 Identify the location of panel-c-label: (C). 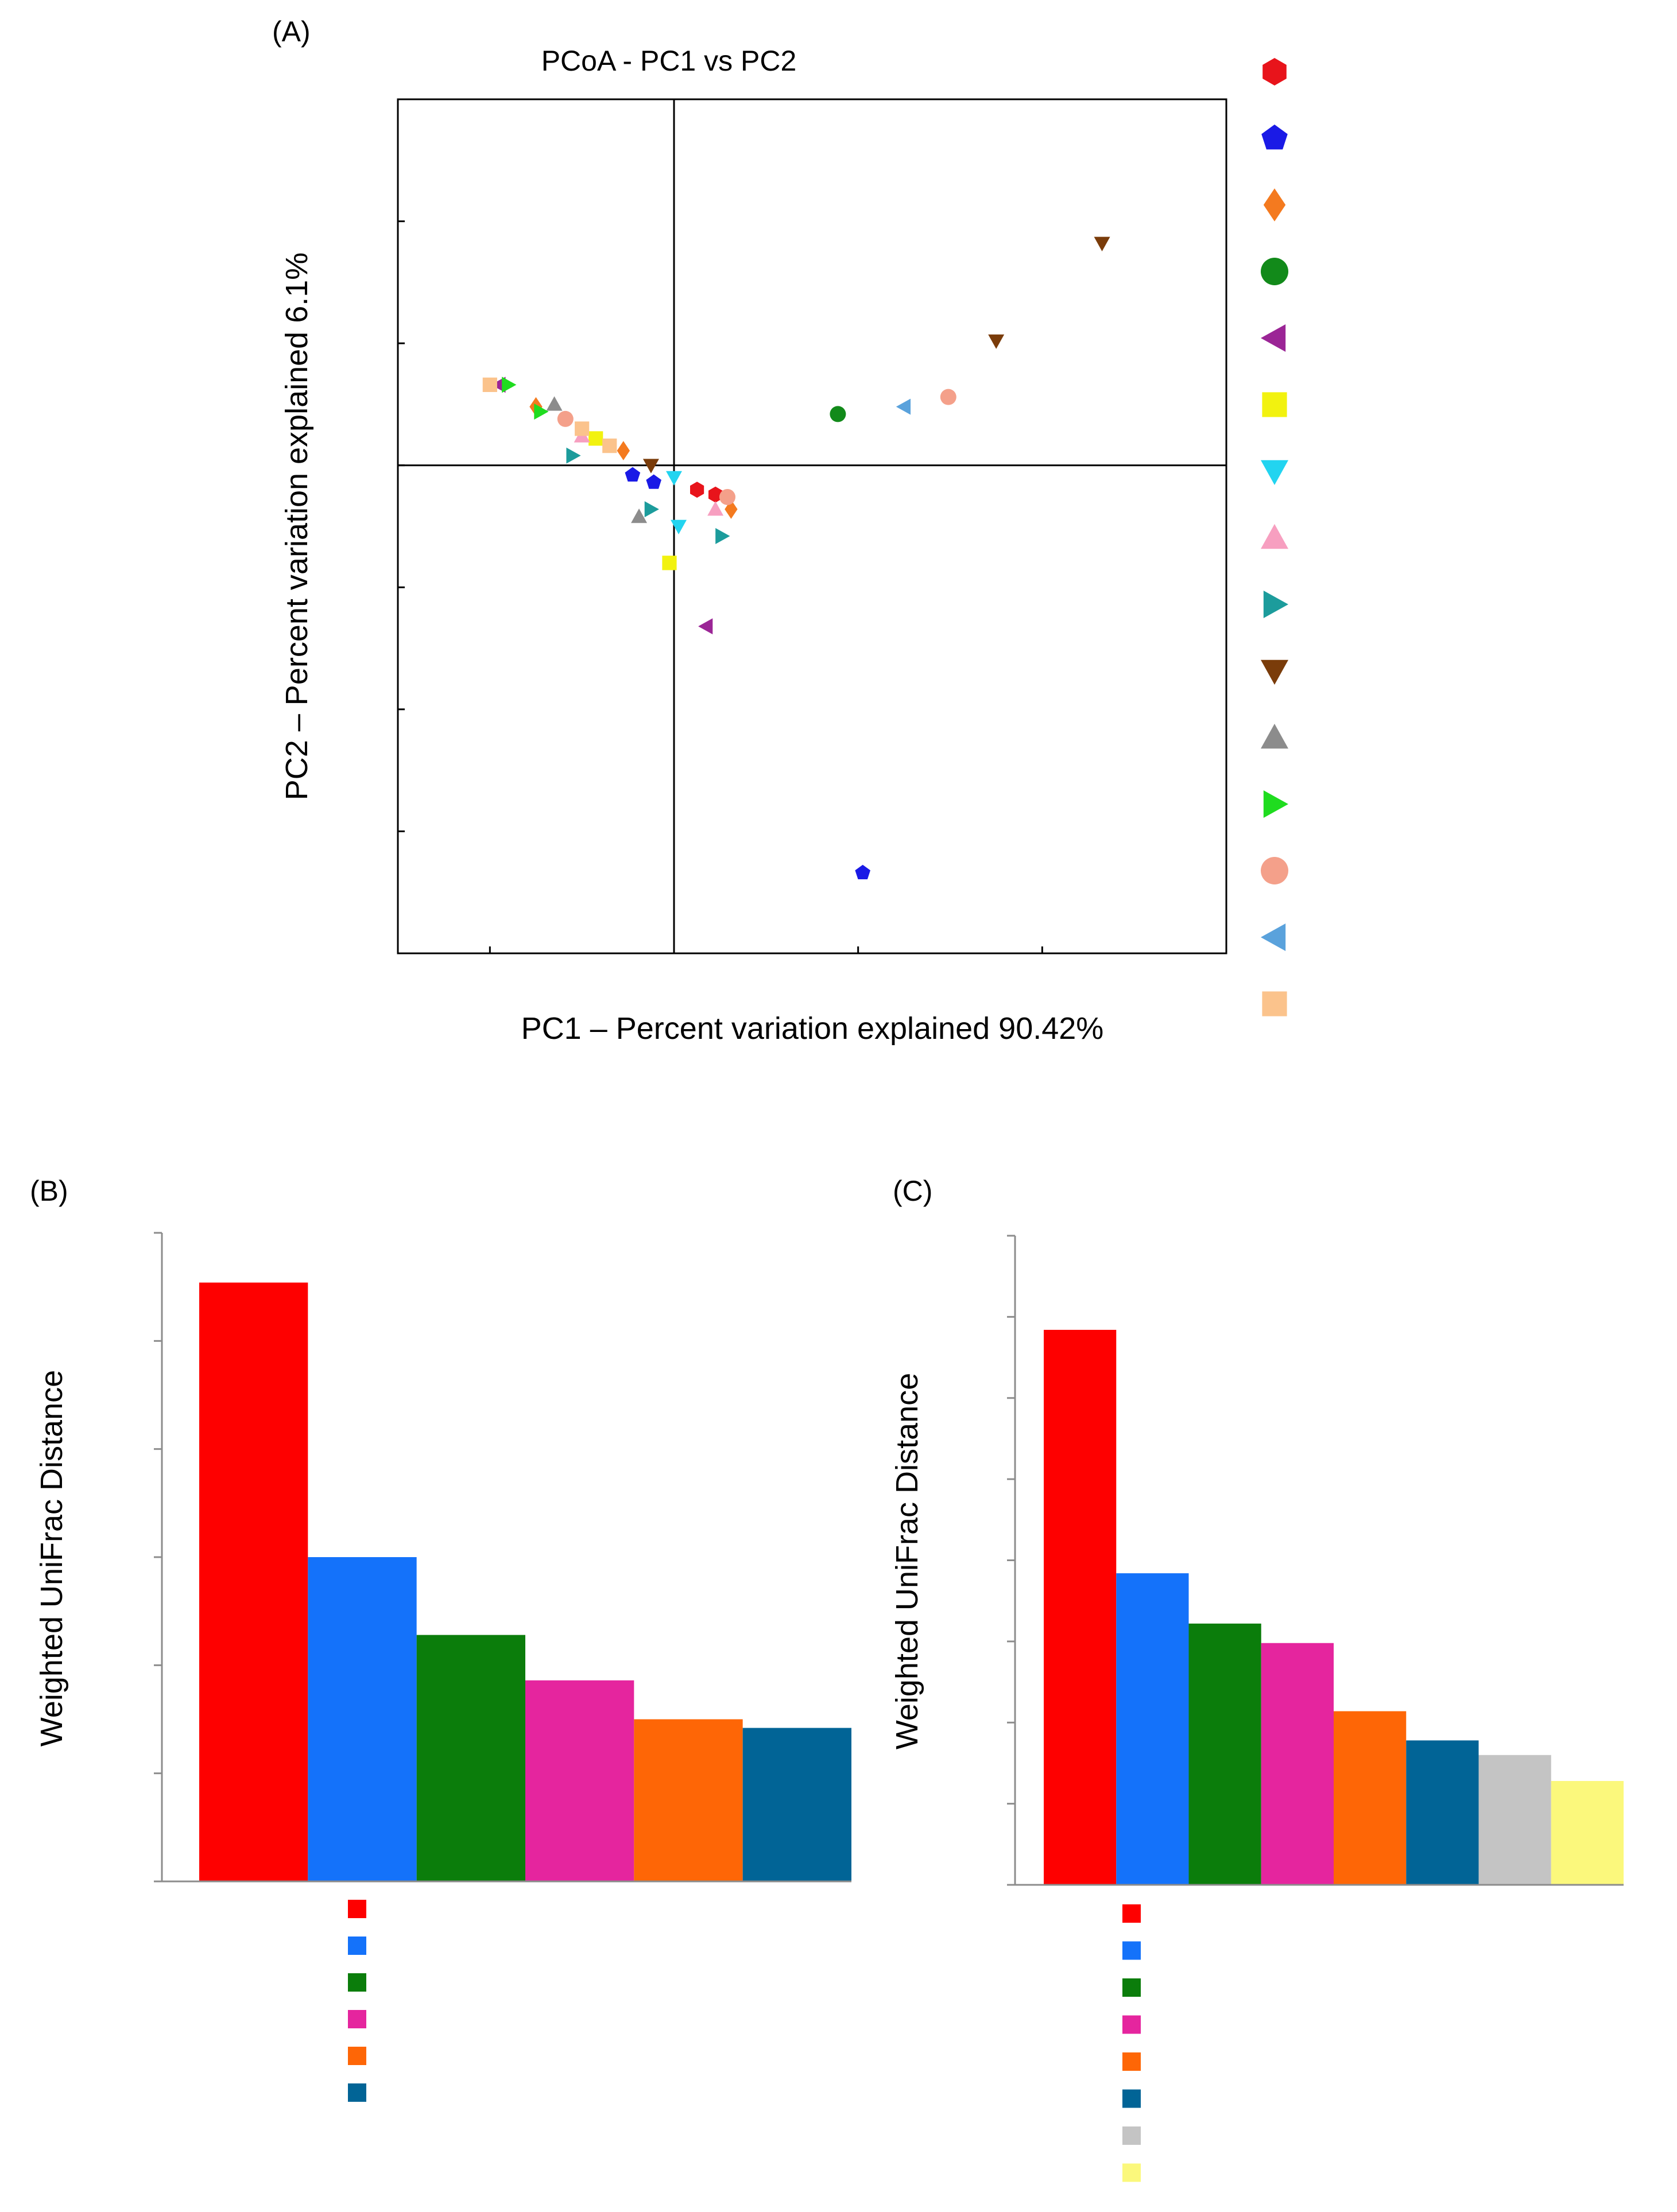
(912, 1191).